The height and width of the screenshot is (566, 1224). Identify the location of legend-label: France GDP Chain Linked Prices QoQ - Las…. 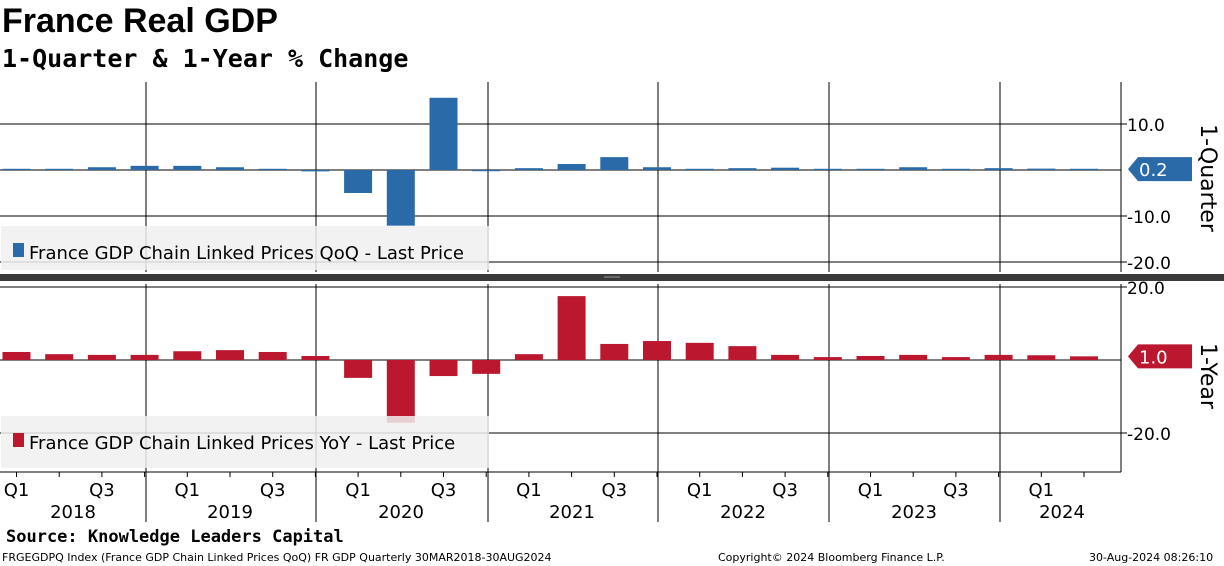
(246, 253).